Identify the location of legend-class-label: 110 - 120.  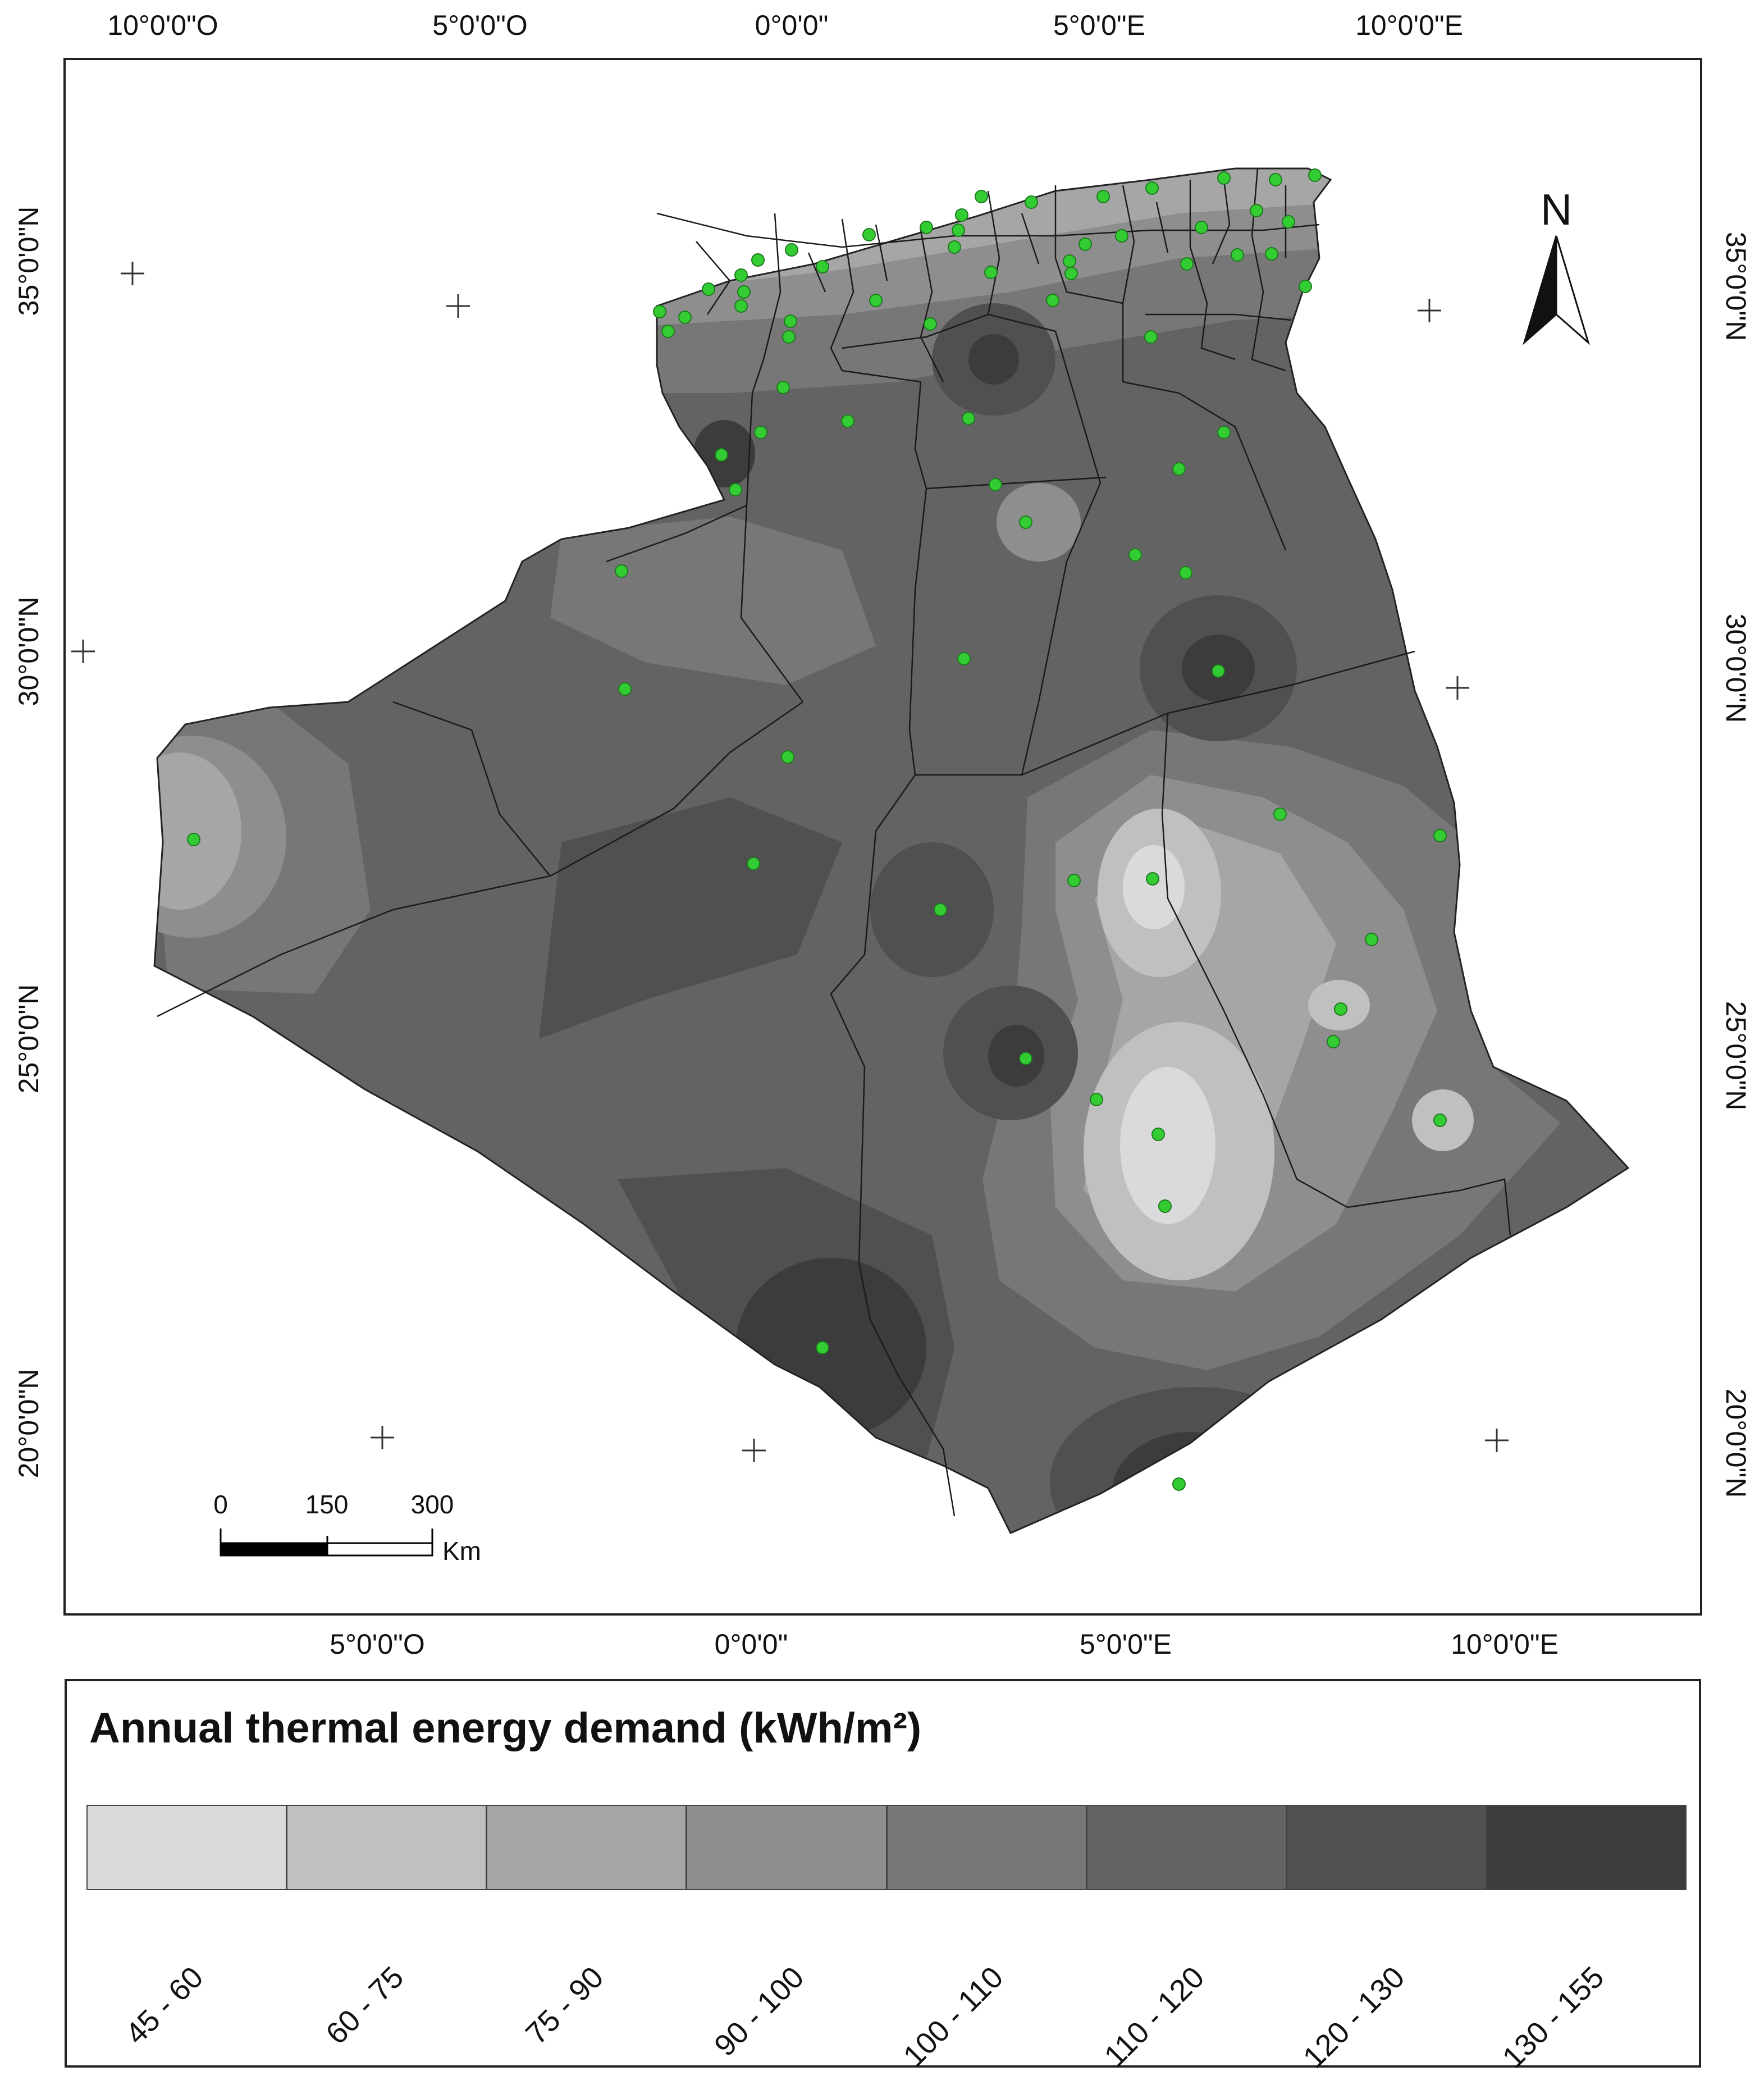
(1154, 2016).